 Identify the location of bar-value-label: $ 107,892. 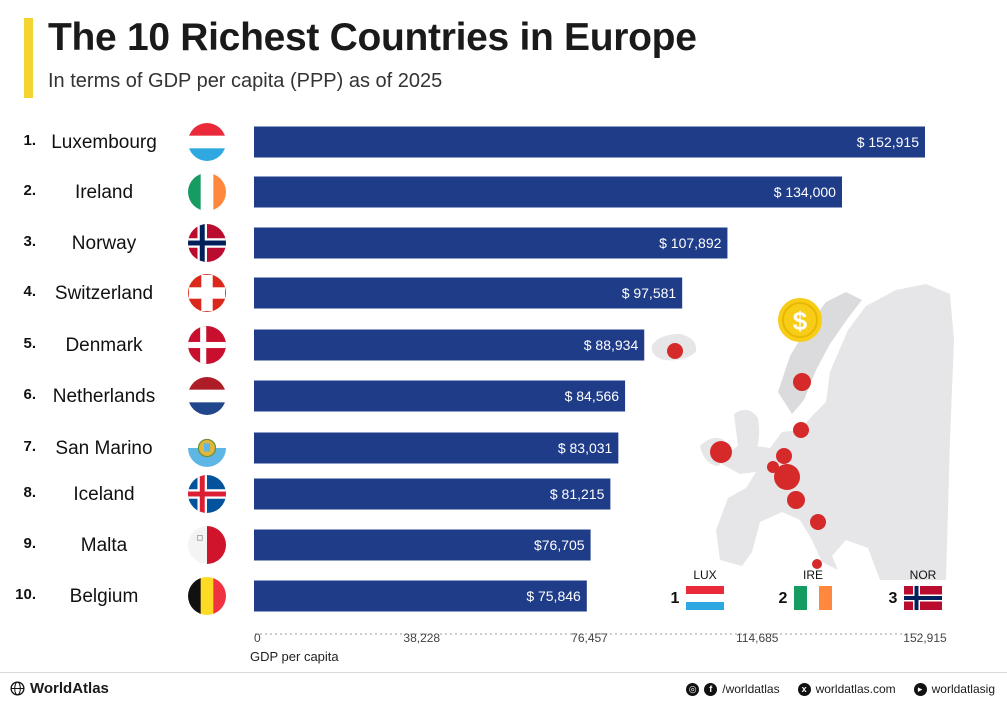
(690, 243).